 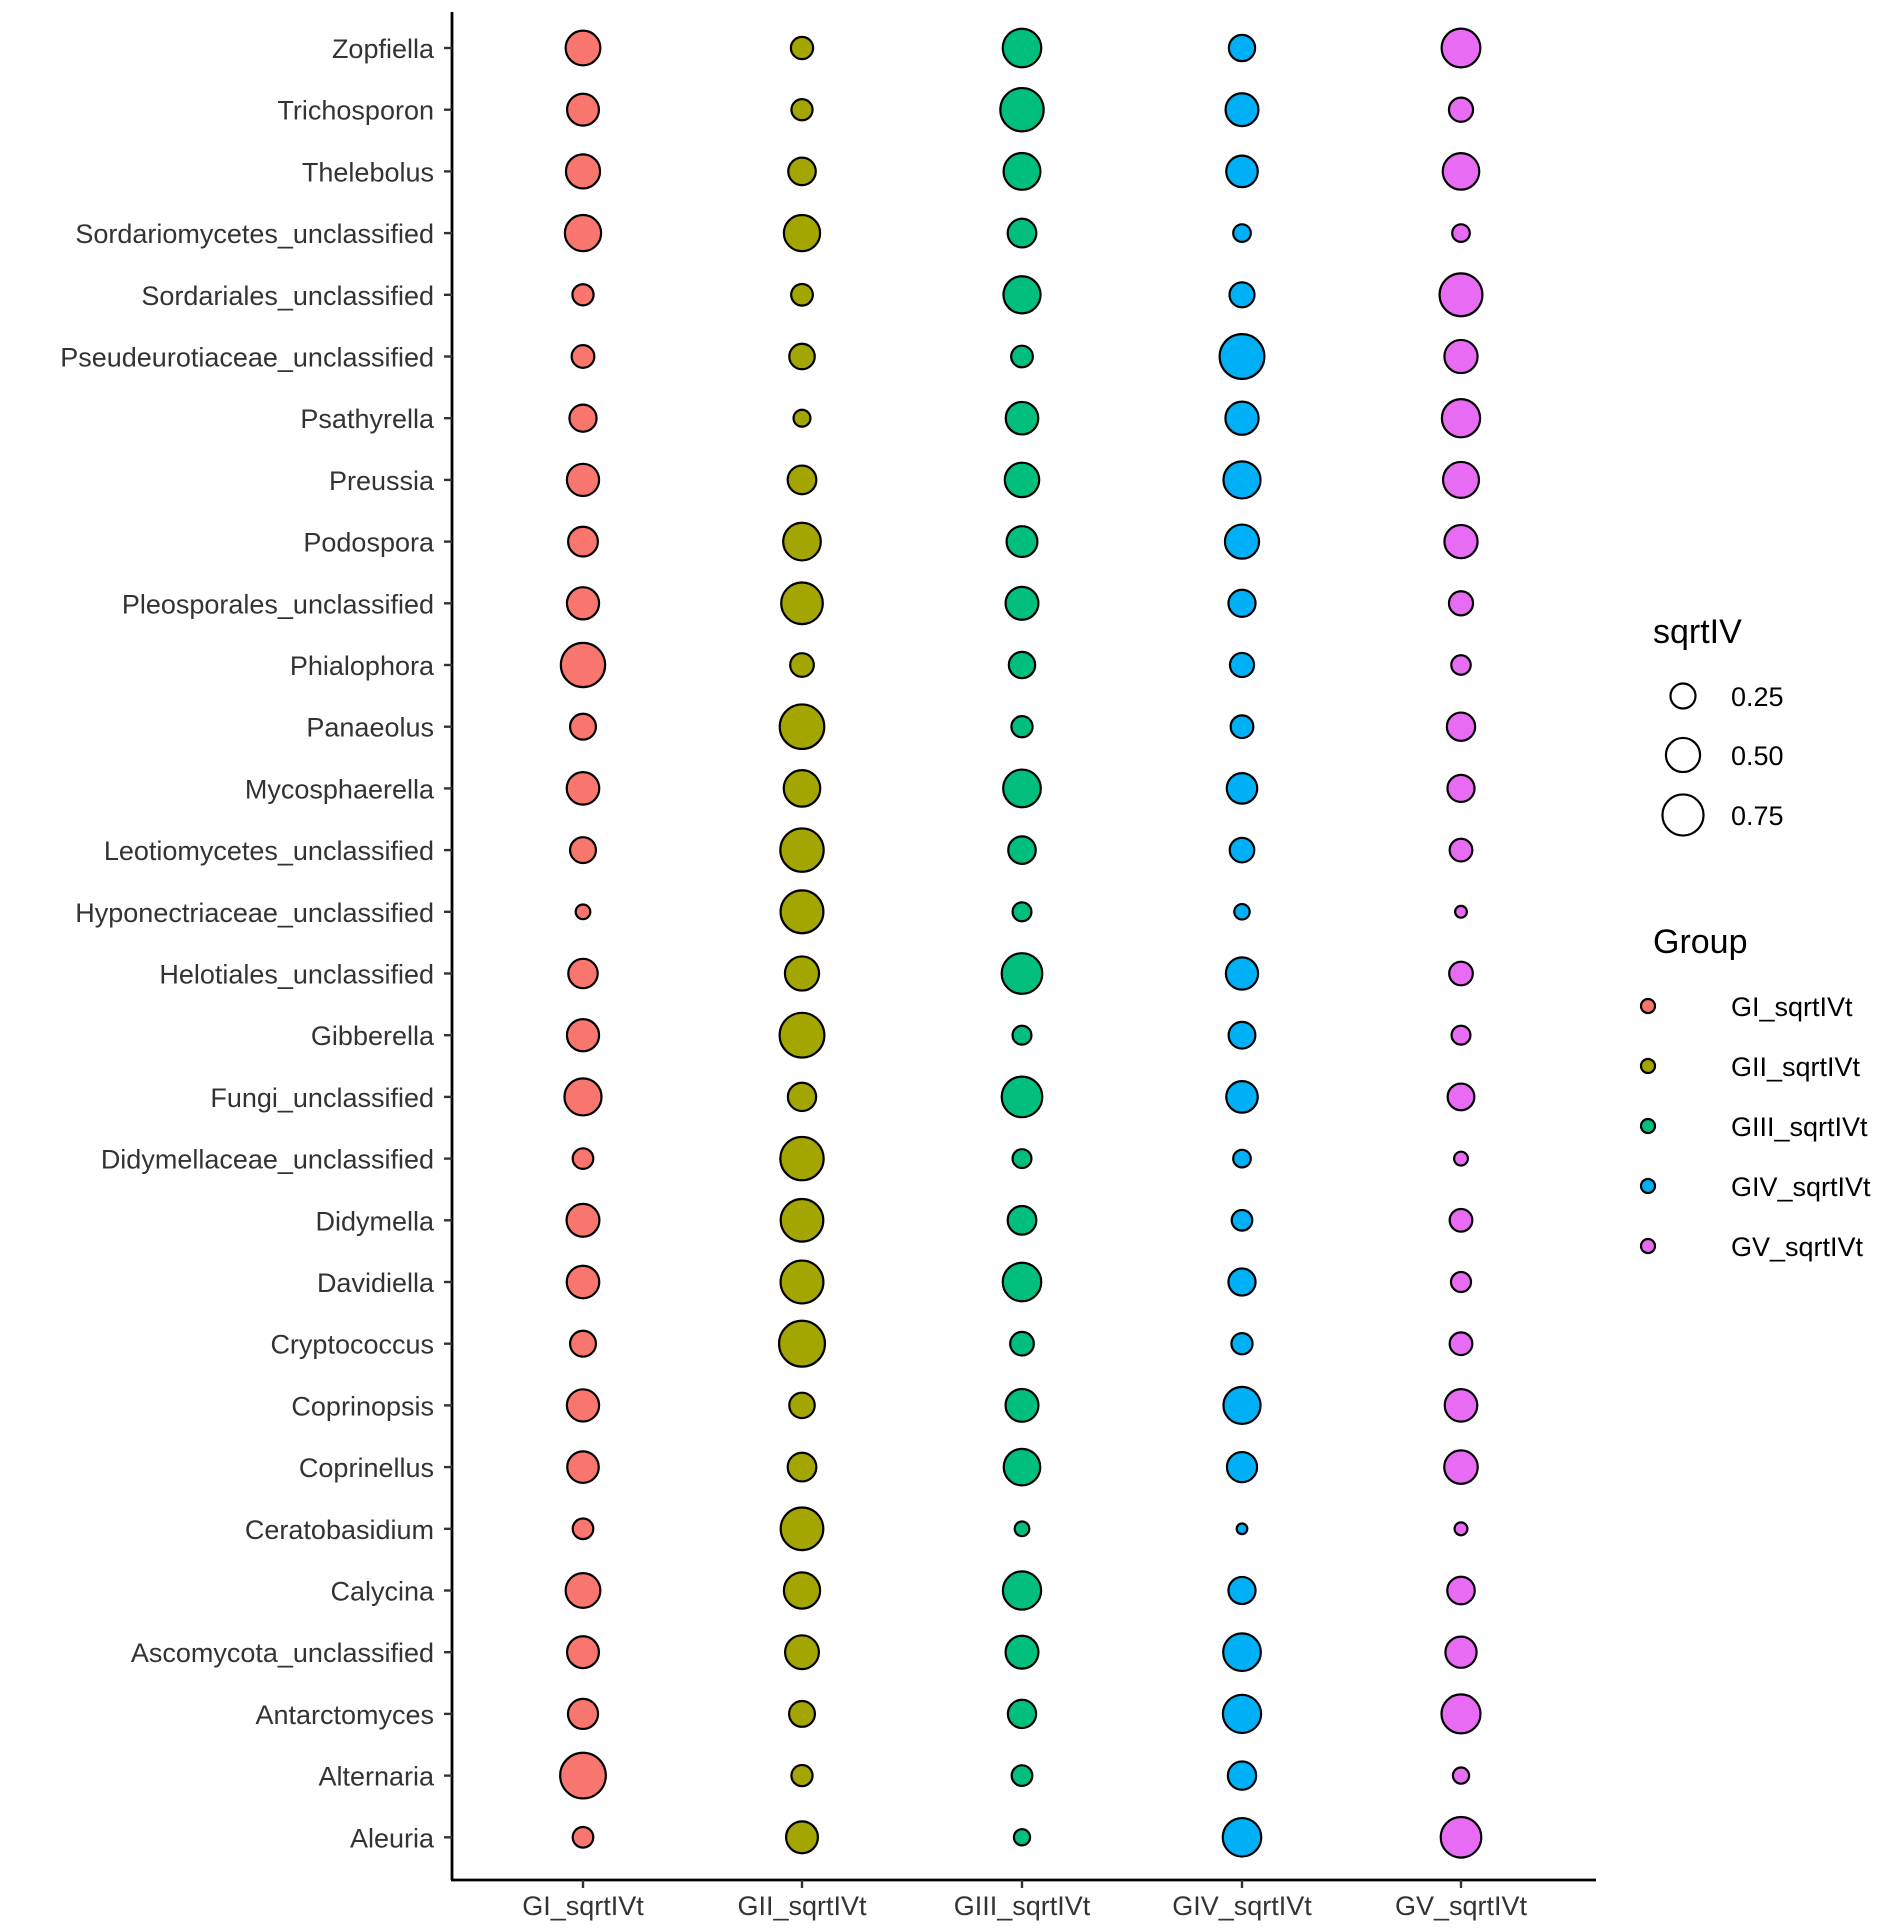 I want to click on y-tick-label: Hyponectriaceae_unclassified, so click(x=254, y=913).